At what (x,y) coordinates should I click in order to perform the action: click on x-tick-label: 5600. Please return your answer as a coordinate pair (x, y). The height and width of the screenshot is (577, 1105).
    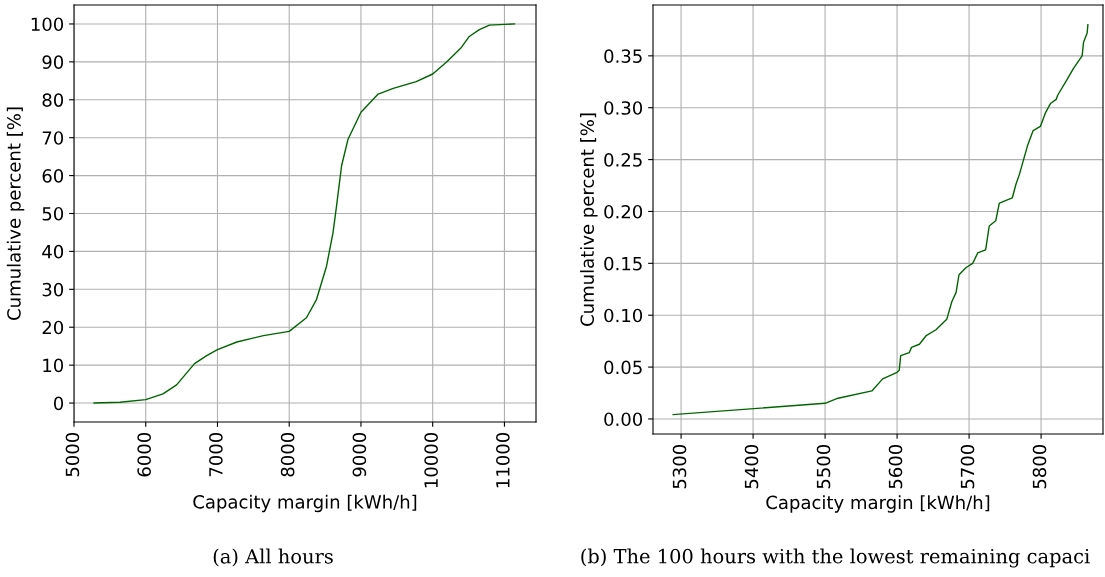
    Looking at the image, I should click on (895, 466).